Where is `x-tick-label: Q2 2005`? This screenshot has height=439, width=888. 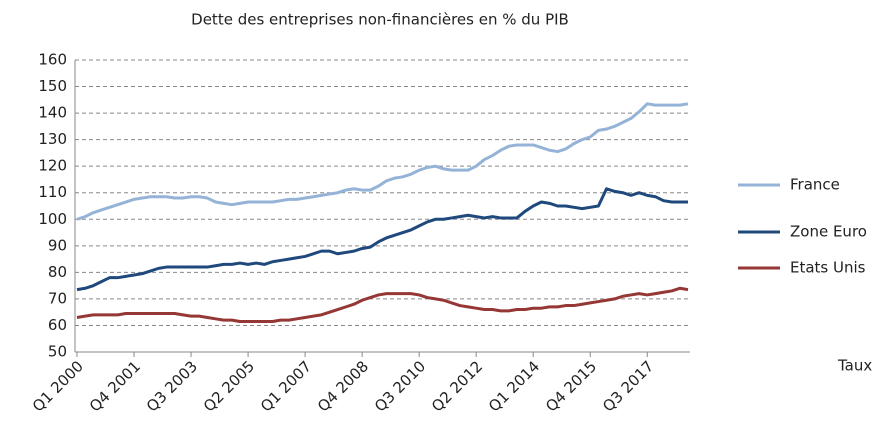
x-tick-label: Q2 2005 is located at coordinates (229, 386).